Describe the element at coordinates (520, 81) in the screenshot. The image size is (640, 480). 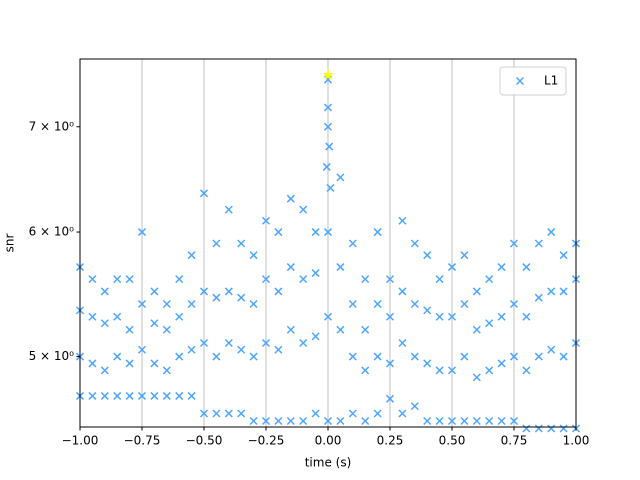
I see `legend-marker` at that location.